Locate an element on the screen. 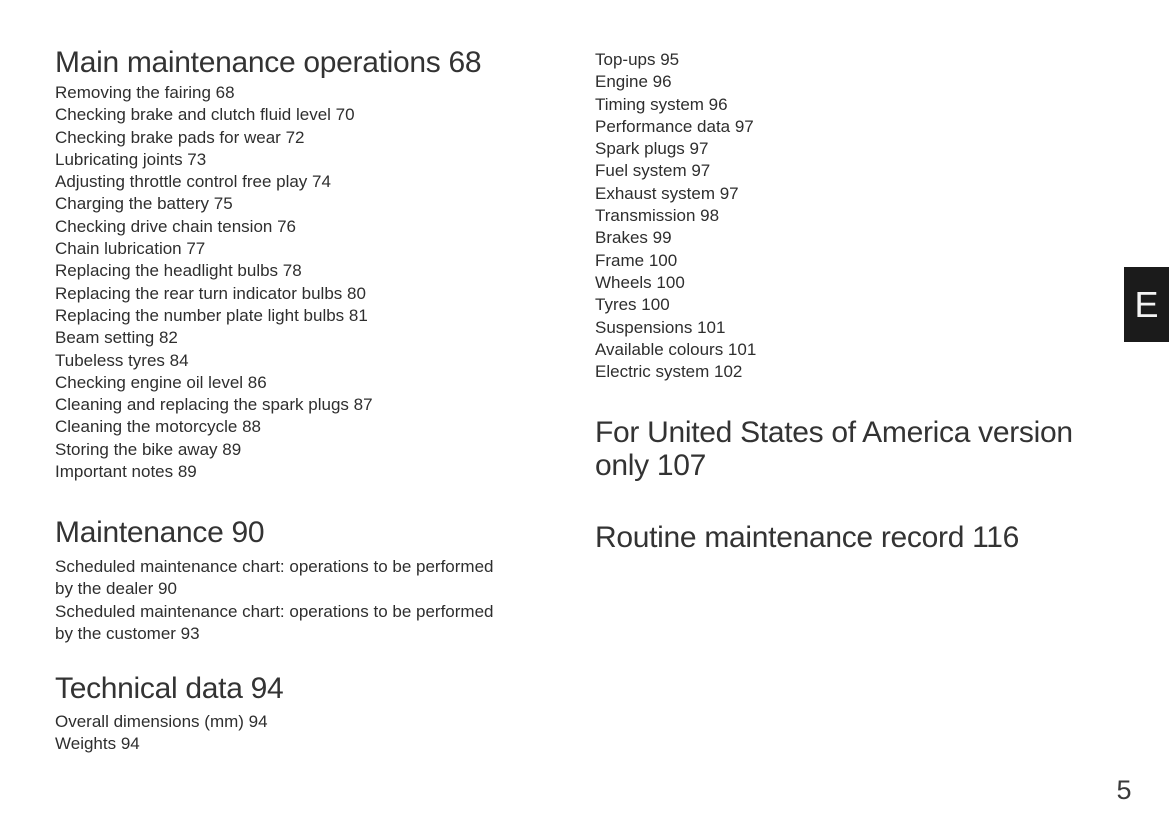 This screenshot has height=825, width=1169. toc-entry: Checking engine oil level 86 is located at coordinates (161, 382).